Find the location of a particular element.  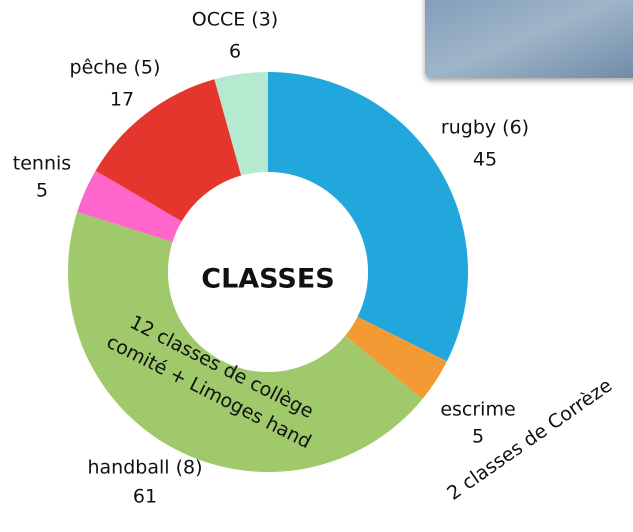

category-label: OCCE (3) is located at coordinates (235, 20).